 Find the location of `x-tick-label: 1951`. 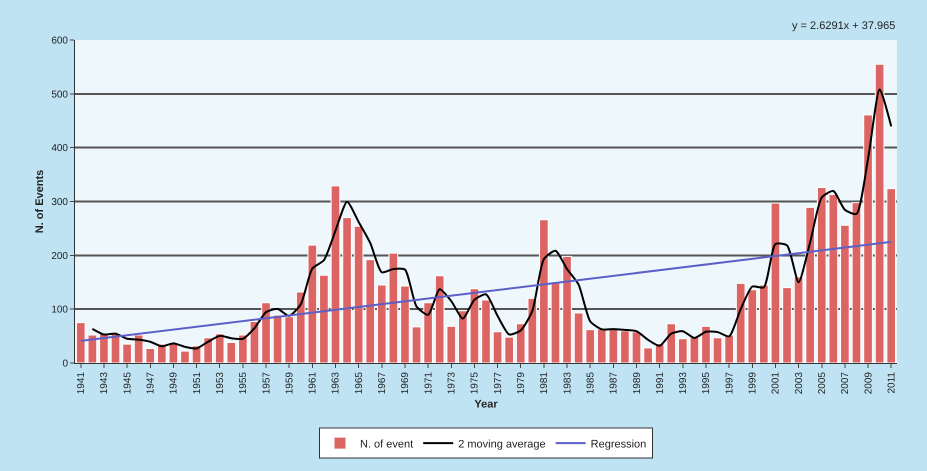

x-tick-label: 1951 is located at coordinates (197, 383).